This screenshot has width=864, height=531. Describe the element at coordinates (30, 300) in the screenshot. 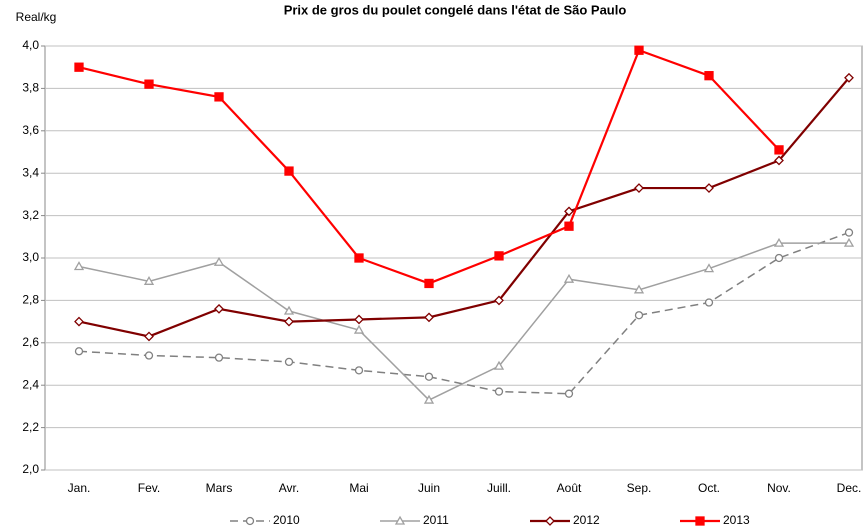

I see `y-tick-label: 2,8` at that location.